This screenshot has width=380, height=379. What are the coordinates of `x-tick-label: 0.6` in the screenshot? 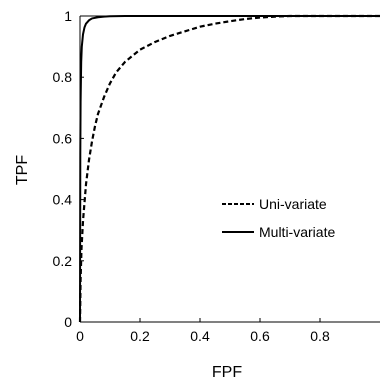 It's located at (260, 336).